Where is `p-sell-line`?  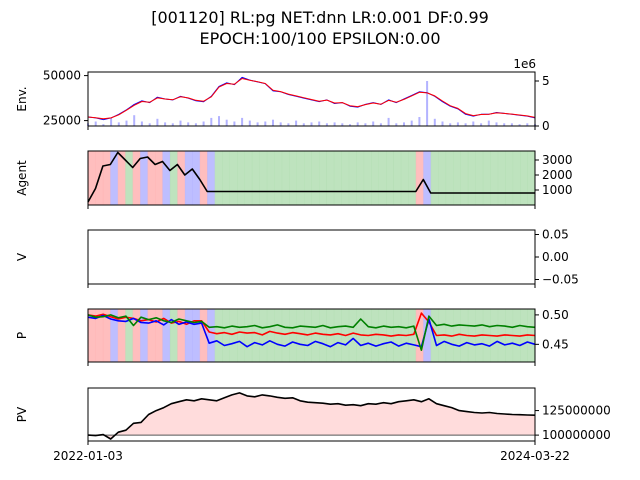 p-sell-line is located at coordinates (311, 331).